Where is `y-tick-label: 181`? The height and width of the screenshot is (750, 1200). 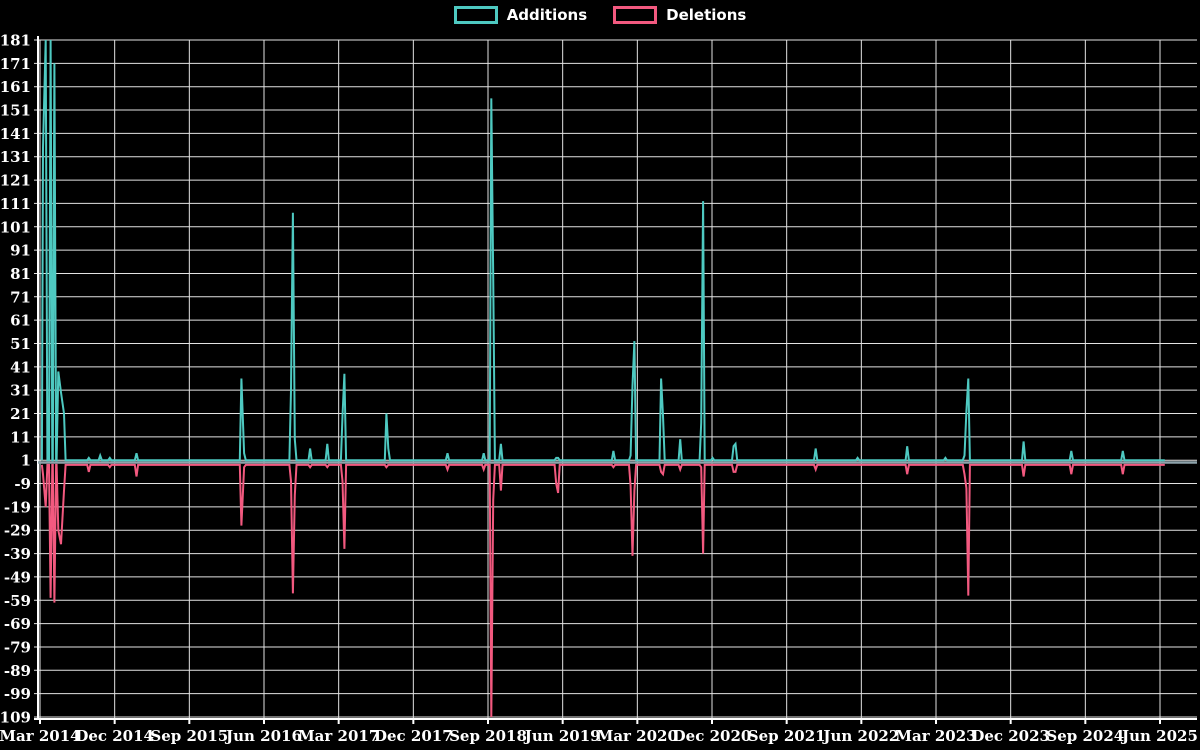
y-tick-label: 181 is located at coordinates (15, 41).